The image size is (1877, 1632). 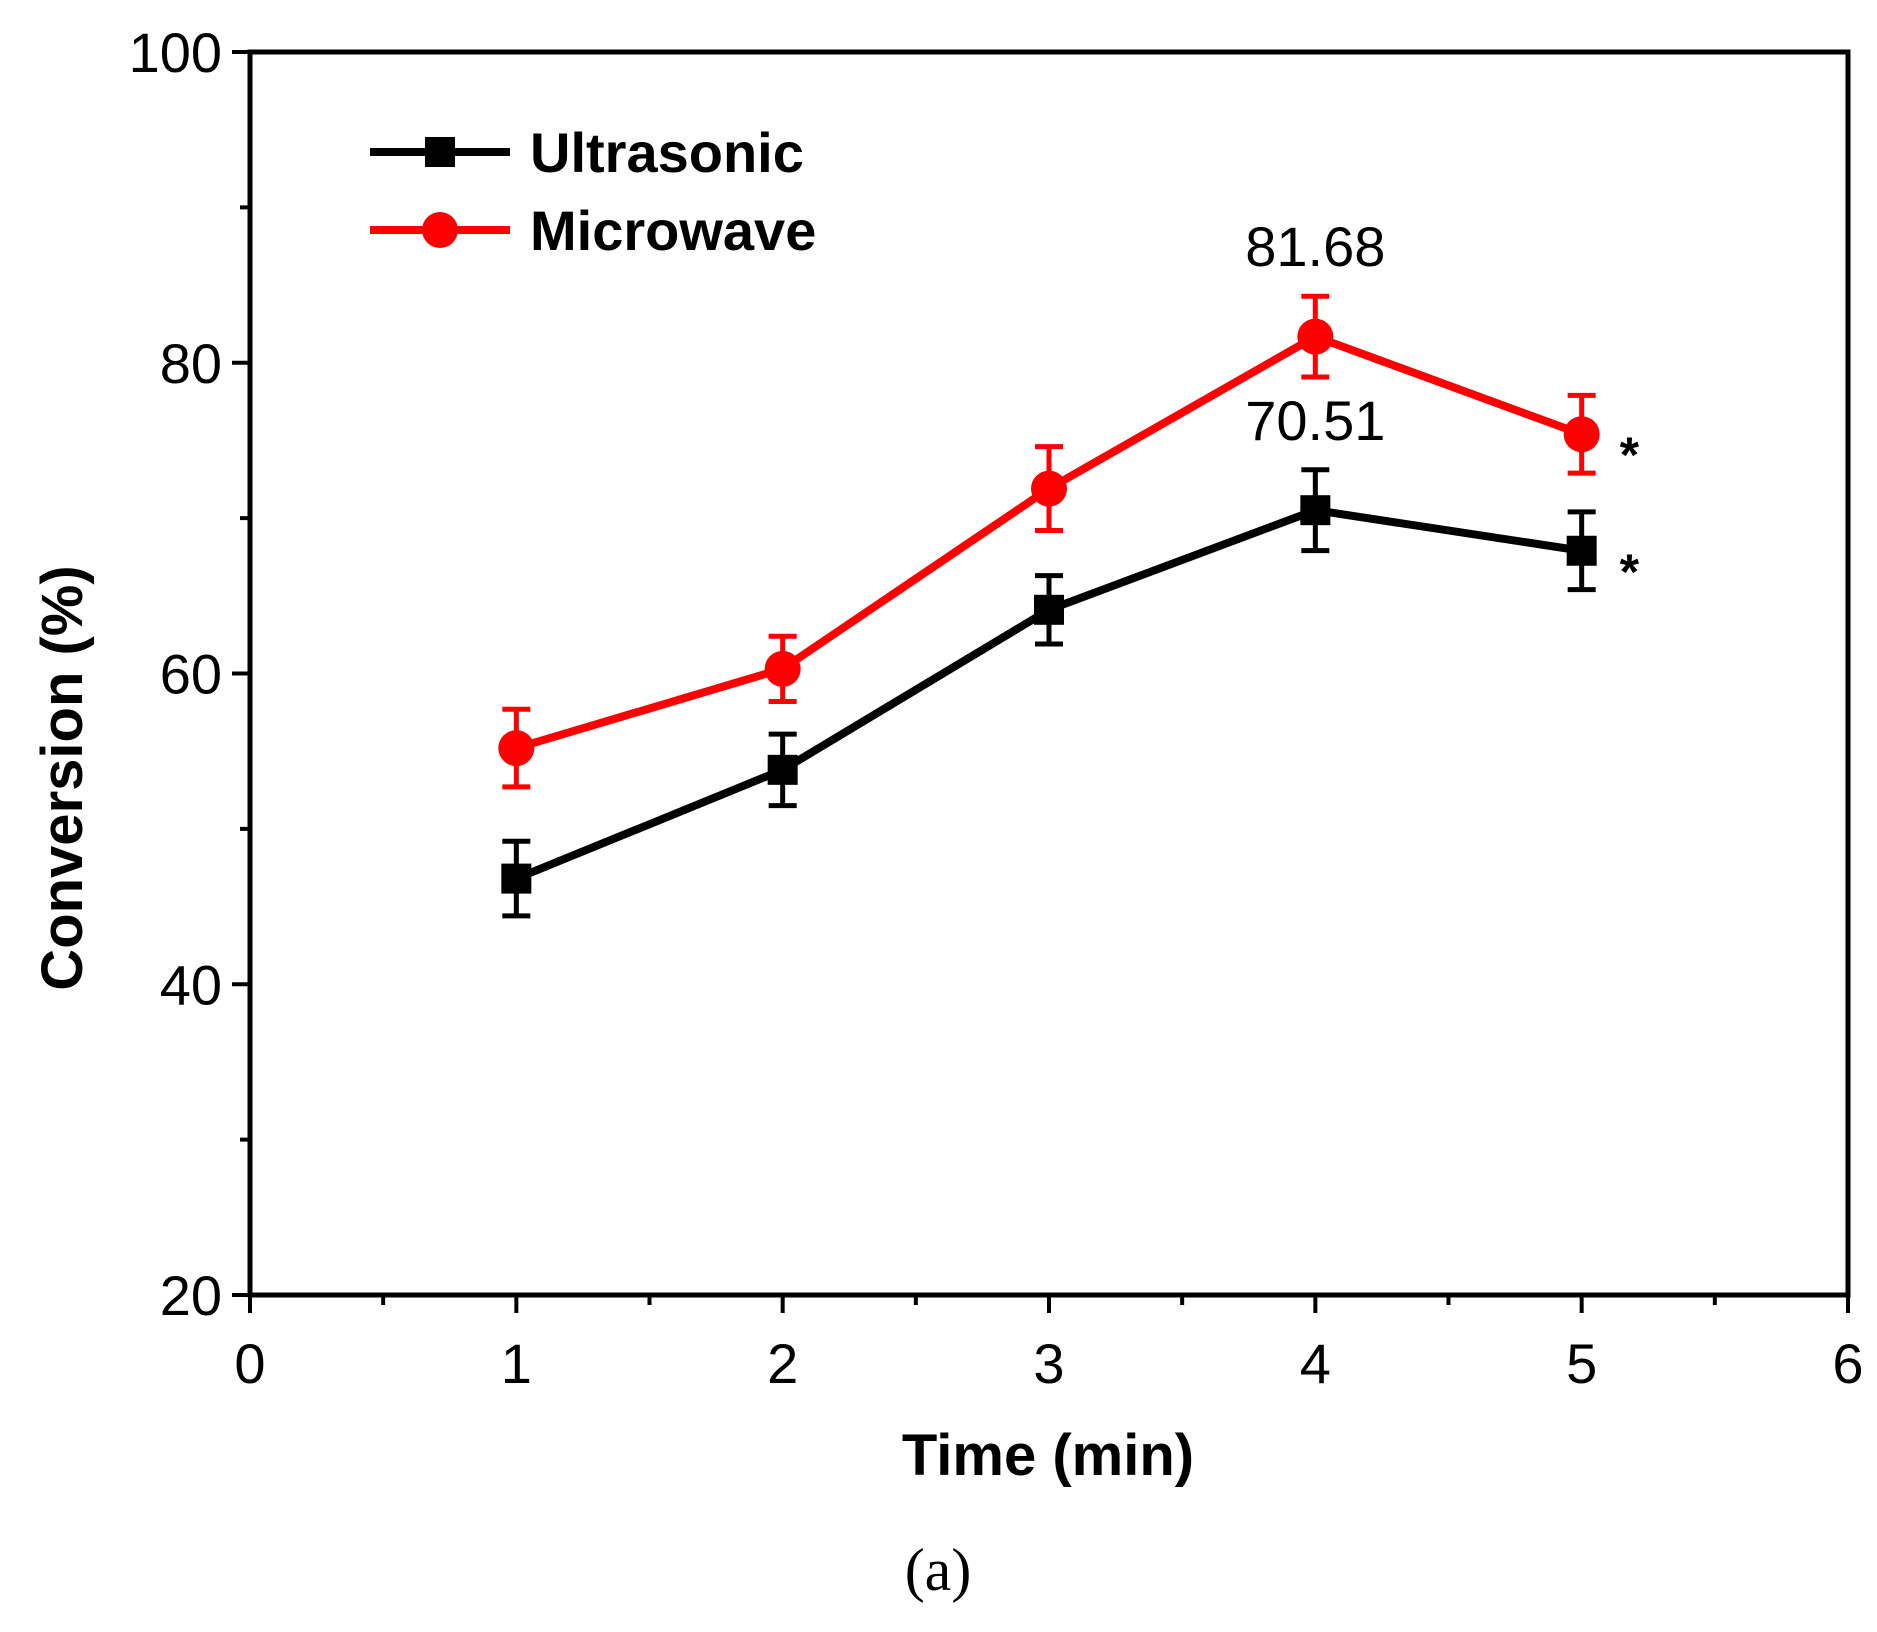 What do you see at coordinates (1315, 420) in the screenshot?
I see `data-label: 70.51` at bounding box center [1315, 420].